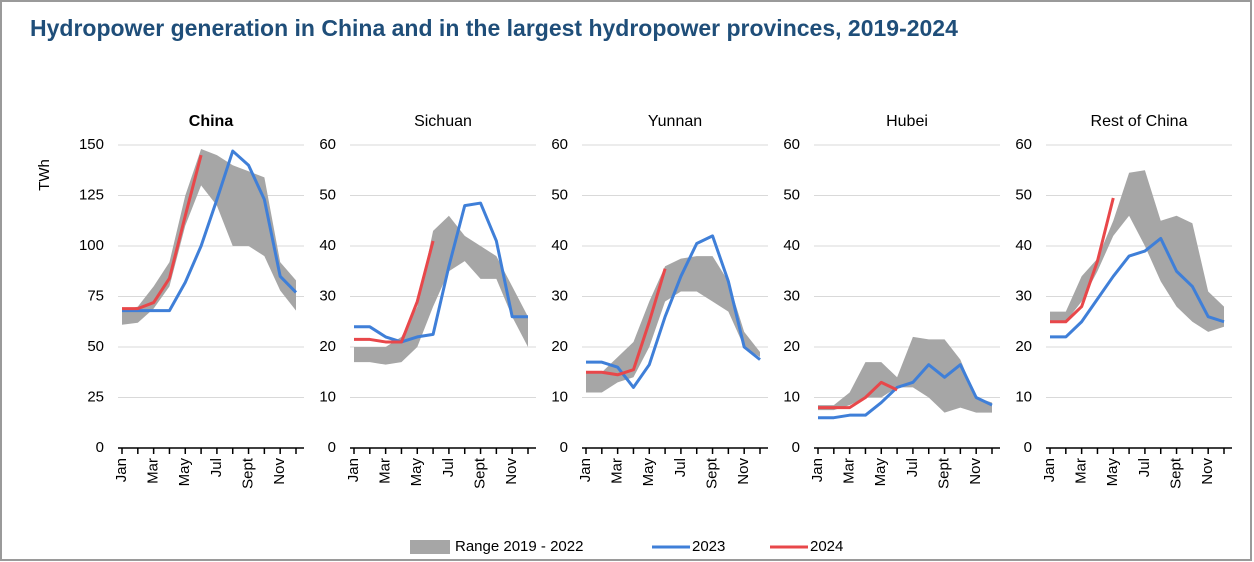 Image resolution: width=1254 pixels, height=562 pixels. I want to click on y-tick-label: 150, so click(91, 144).